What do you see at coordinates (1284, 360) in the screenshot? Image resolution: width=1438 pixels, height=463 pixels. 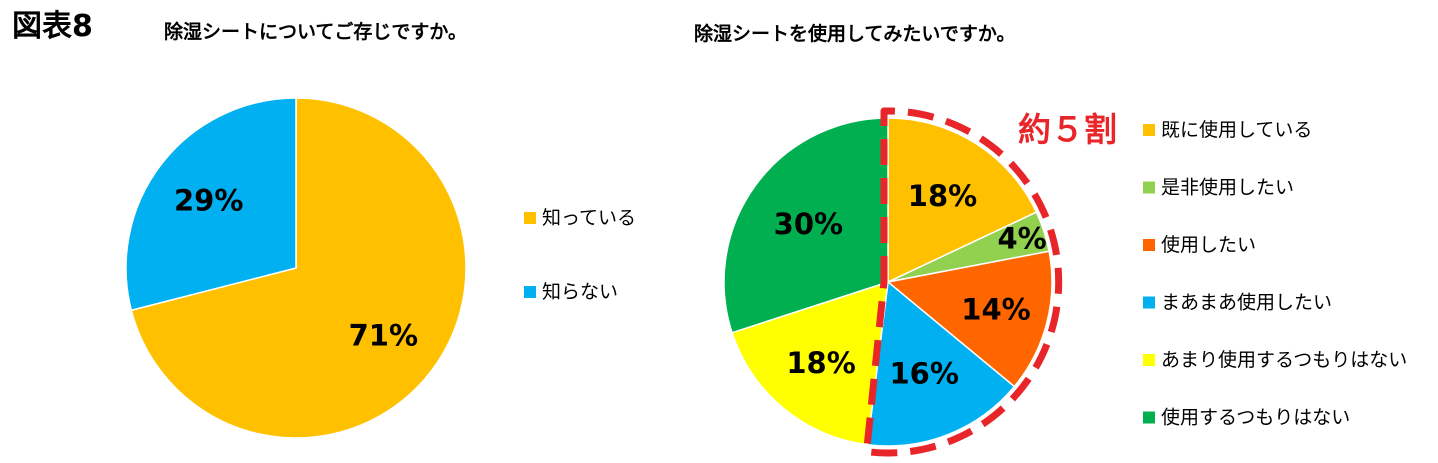 I see `legend2-label-4: あまり使用するつもりはない` at bounding box center [1284, 360].